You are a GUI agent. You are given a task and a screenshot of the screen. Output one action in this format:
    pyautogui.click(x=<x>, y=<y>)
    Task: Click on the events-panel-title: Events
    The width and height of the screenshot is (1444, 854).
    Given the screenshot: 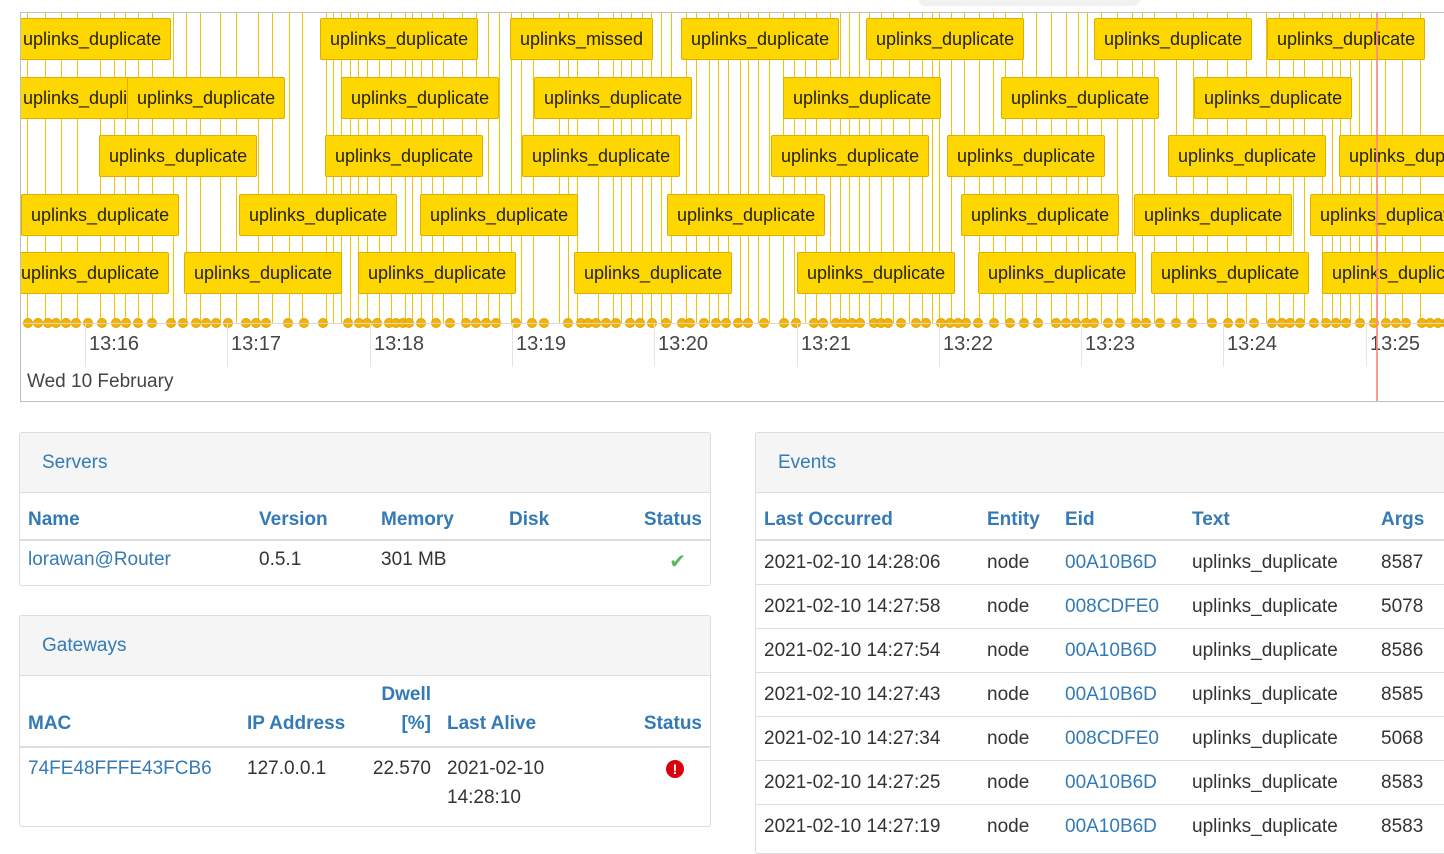 What is the action you would take?
    pyautogui.click(x=1100, y=463)
    